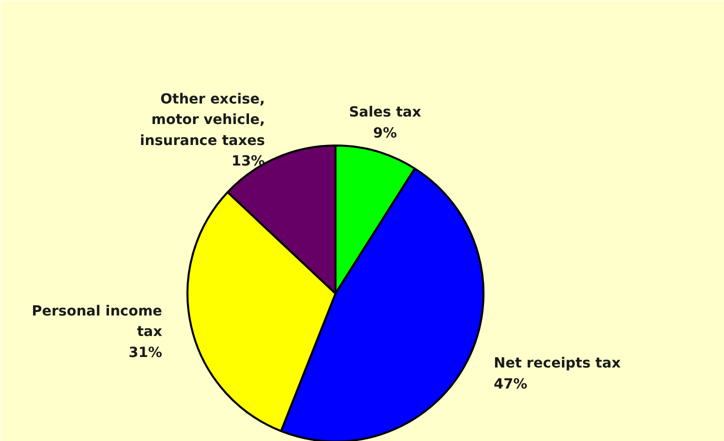 The width and height of the screenshot is (724, 441). What do you see at coordinates (385, 112) in the screenshot?
I see `slice-label: Sales tax` at bounding box center [385, 112].